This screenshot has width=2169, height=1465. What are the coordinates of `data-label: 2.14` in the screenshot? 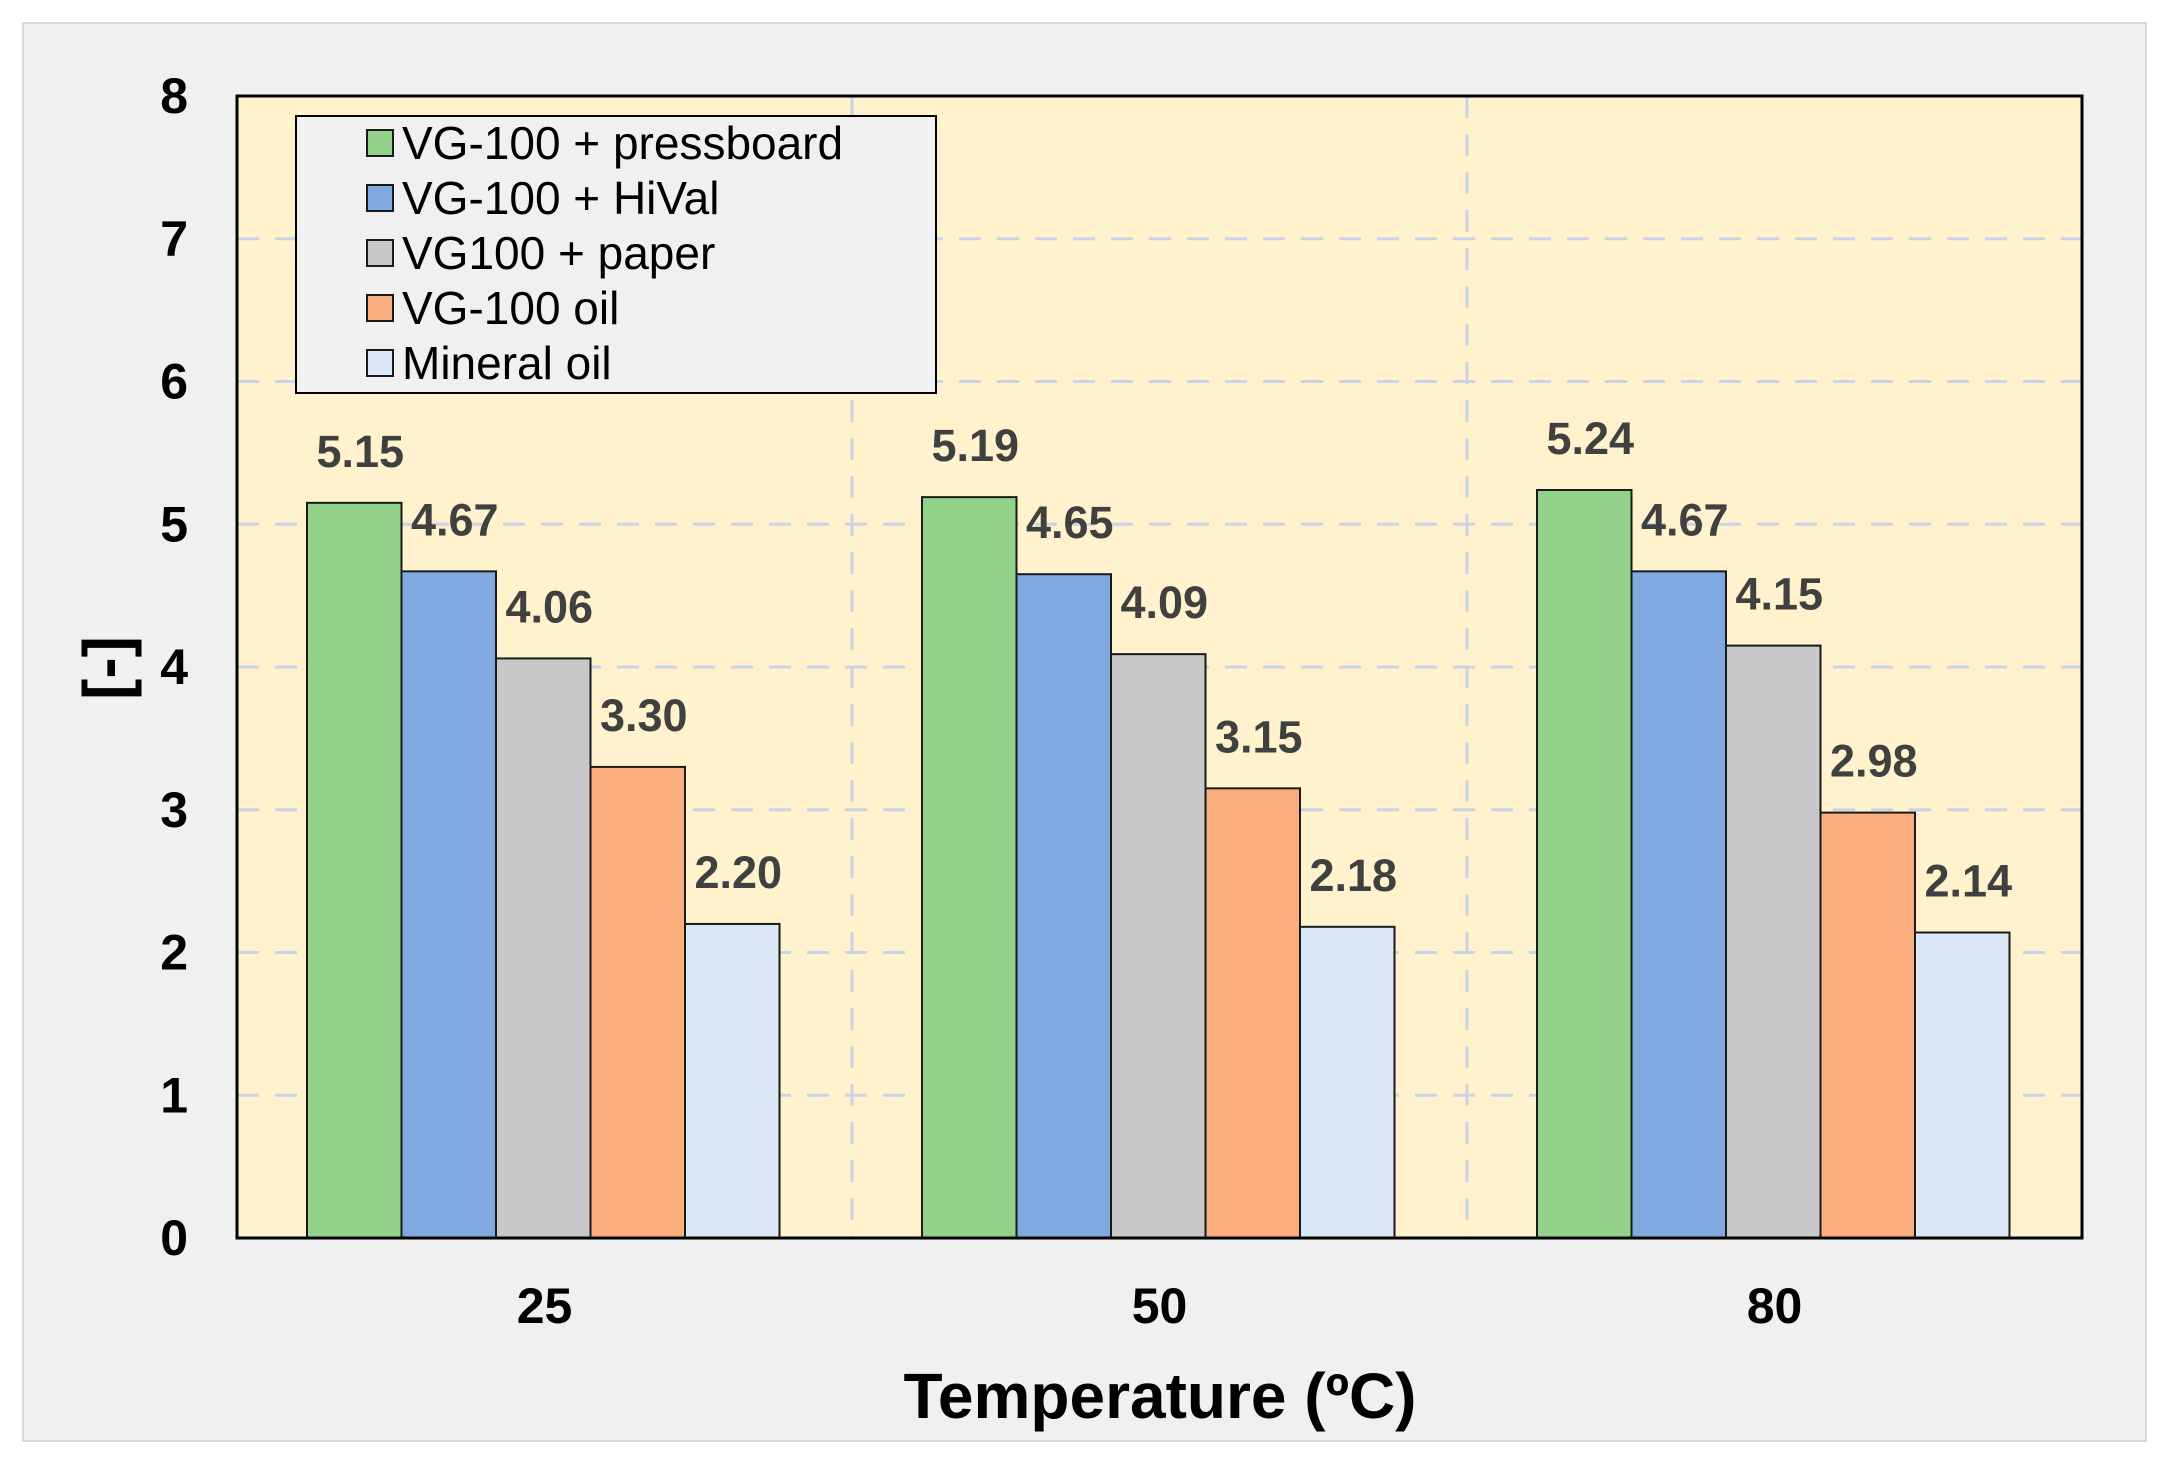 It's located at (1968, 881).